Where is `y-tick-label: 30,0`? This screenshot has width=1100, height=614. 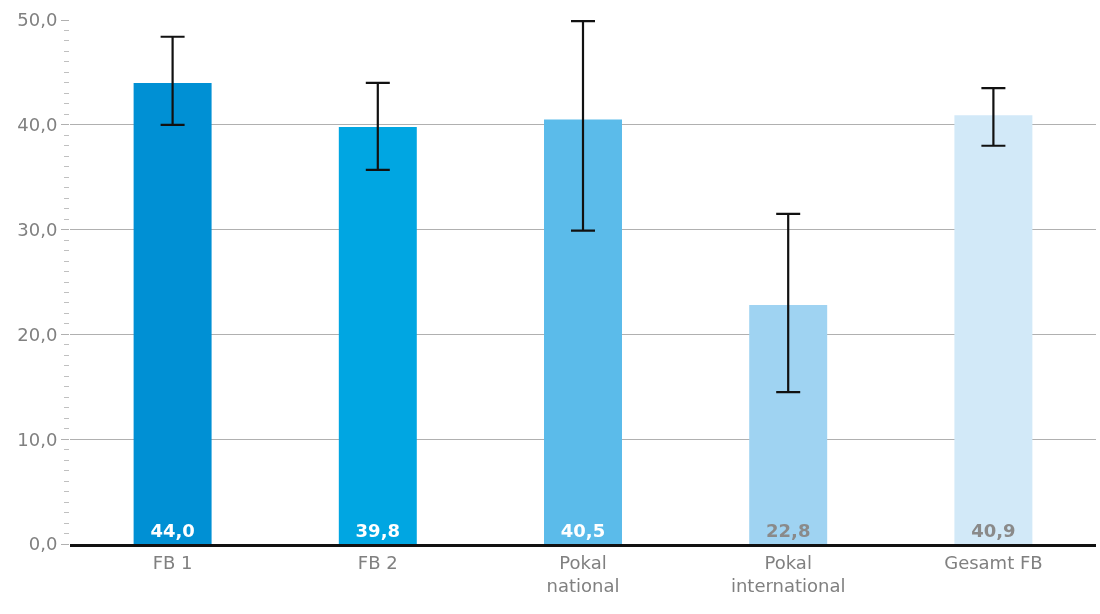 y-tick-label: 30,0 is located at coordinates (37, 229).